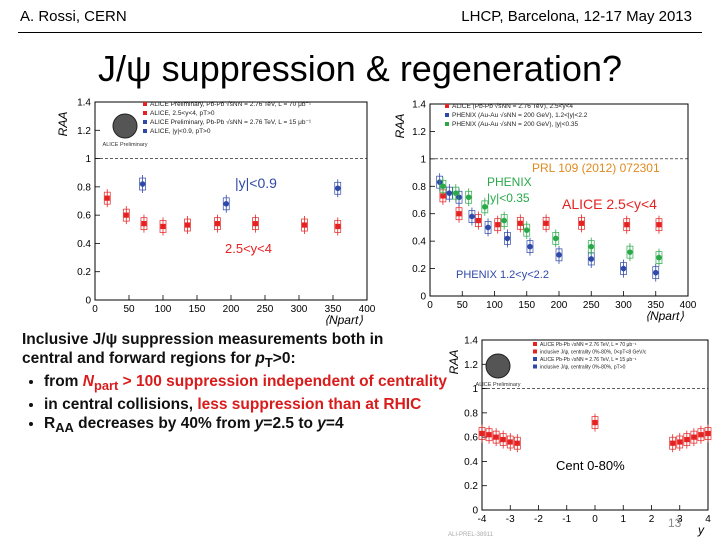 The width and height of the screenshot is (720, 540). I want to click on legend-entry: ALICE, 2.5<y<4, pT>0, so click(182, 113).